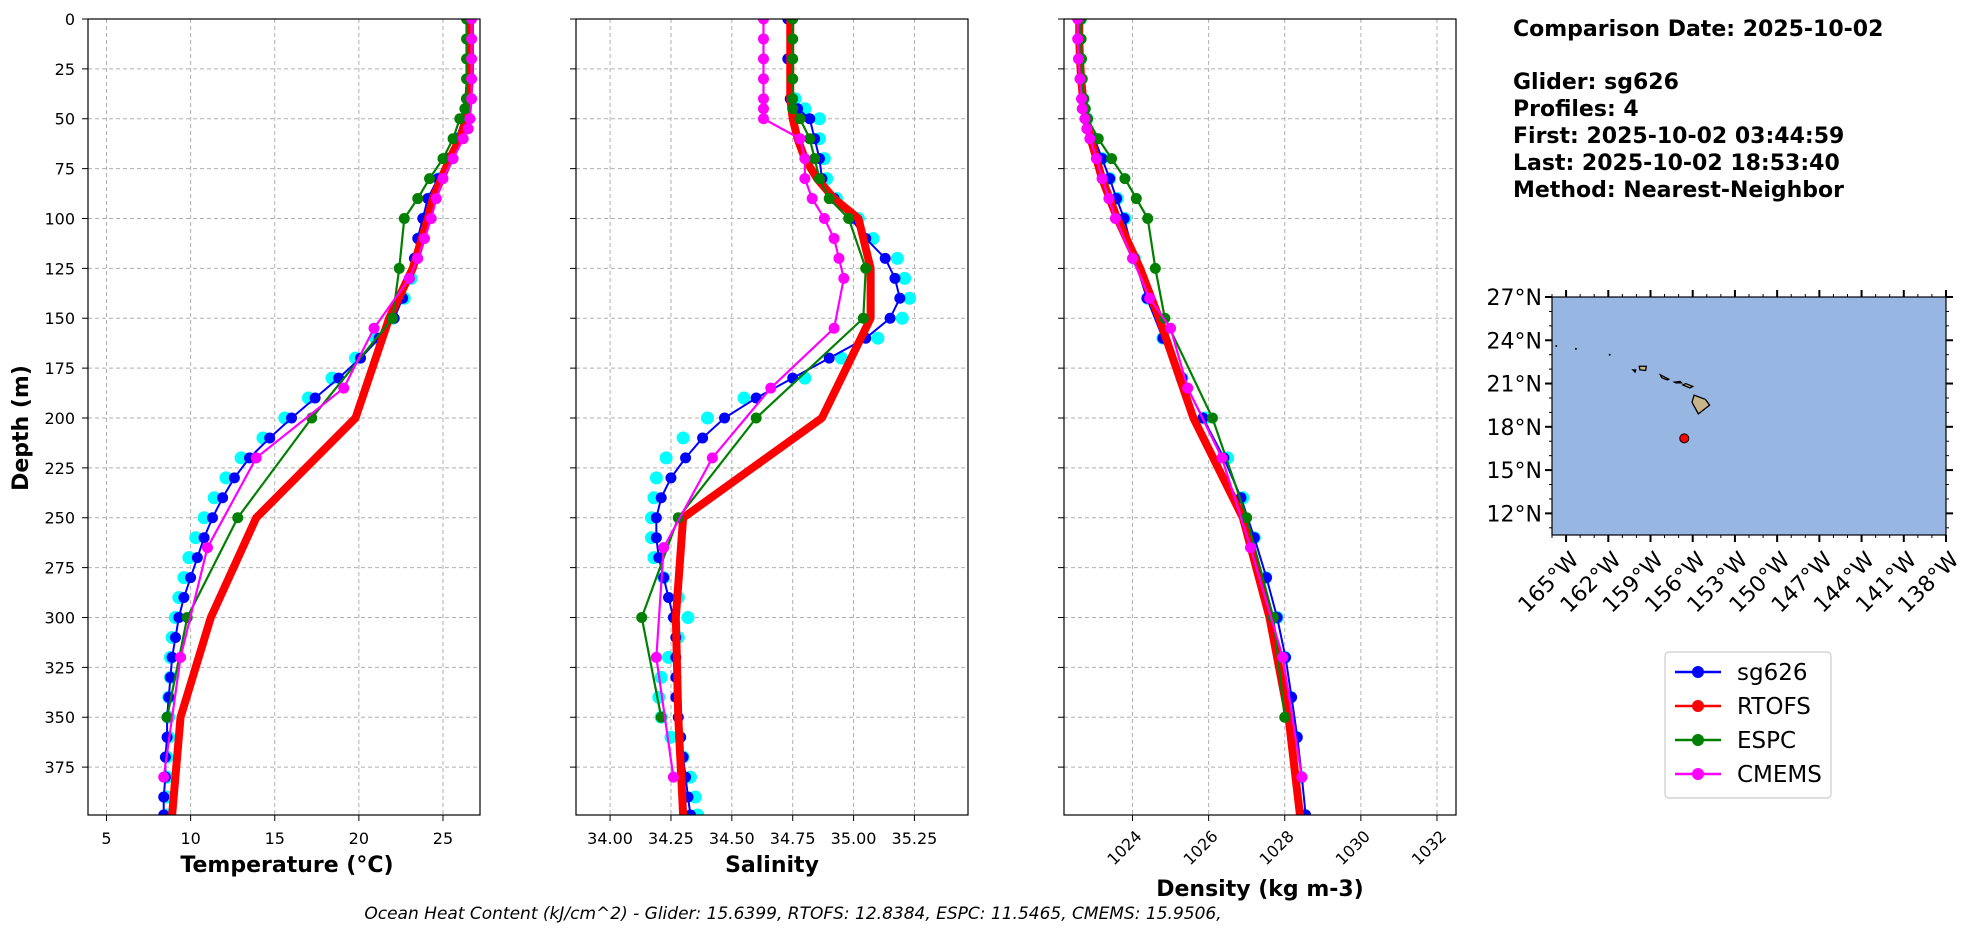  Describe the element at coordinates (59, 268) in the screenshot. I see `y-tick-label: 125` at that location.